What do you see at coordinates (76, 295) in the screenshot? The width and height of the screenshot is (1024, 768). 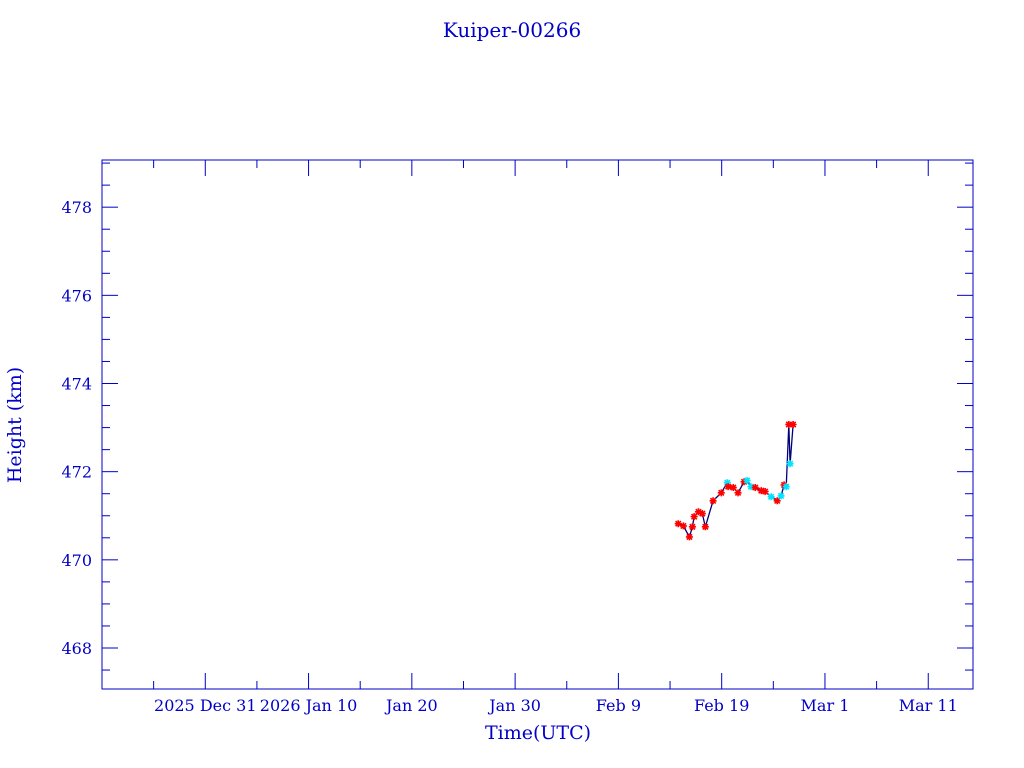 I see `y-tick-label: 476` at bounding box center [76, 295].